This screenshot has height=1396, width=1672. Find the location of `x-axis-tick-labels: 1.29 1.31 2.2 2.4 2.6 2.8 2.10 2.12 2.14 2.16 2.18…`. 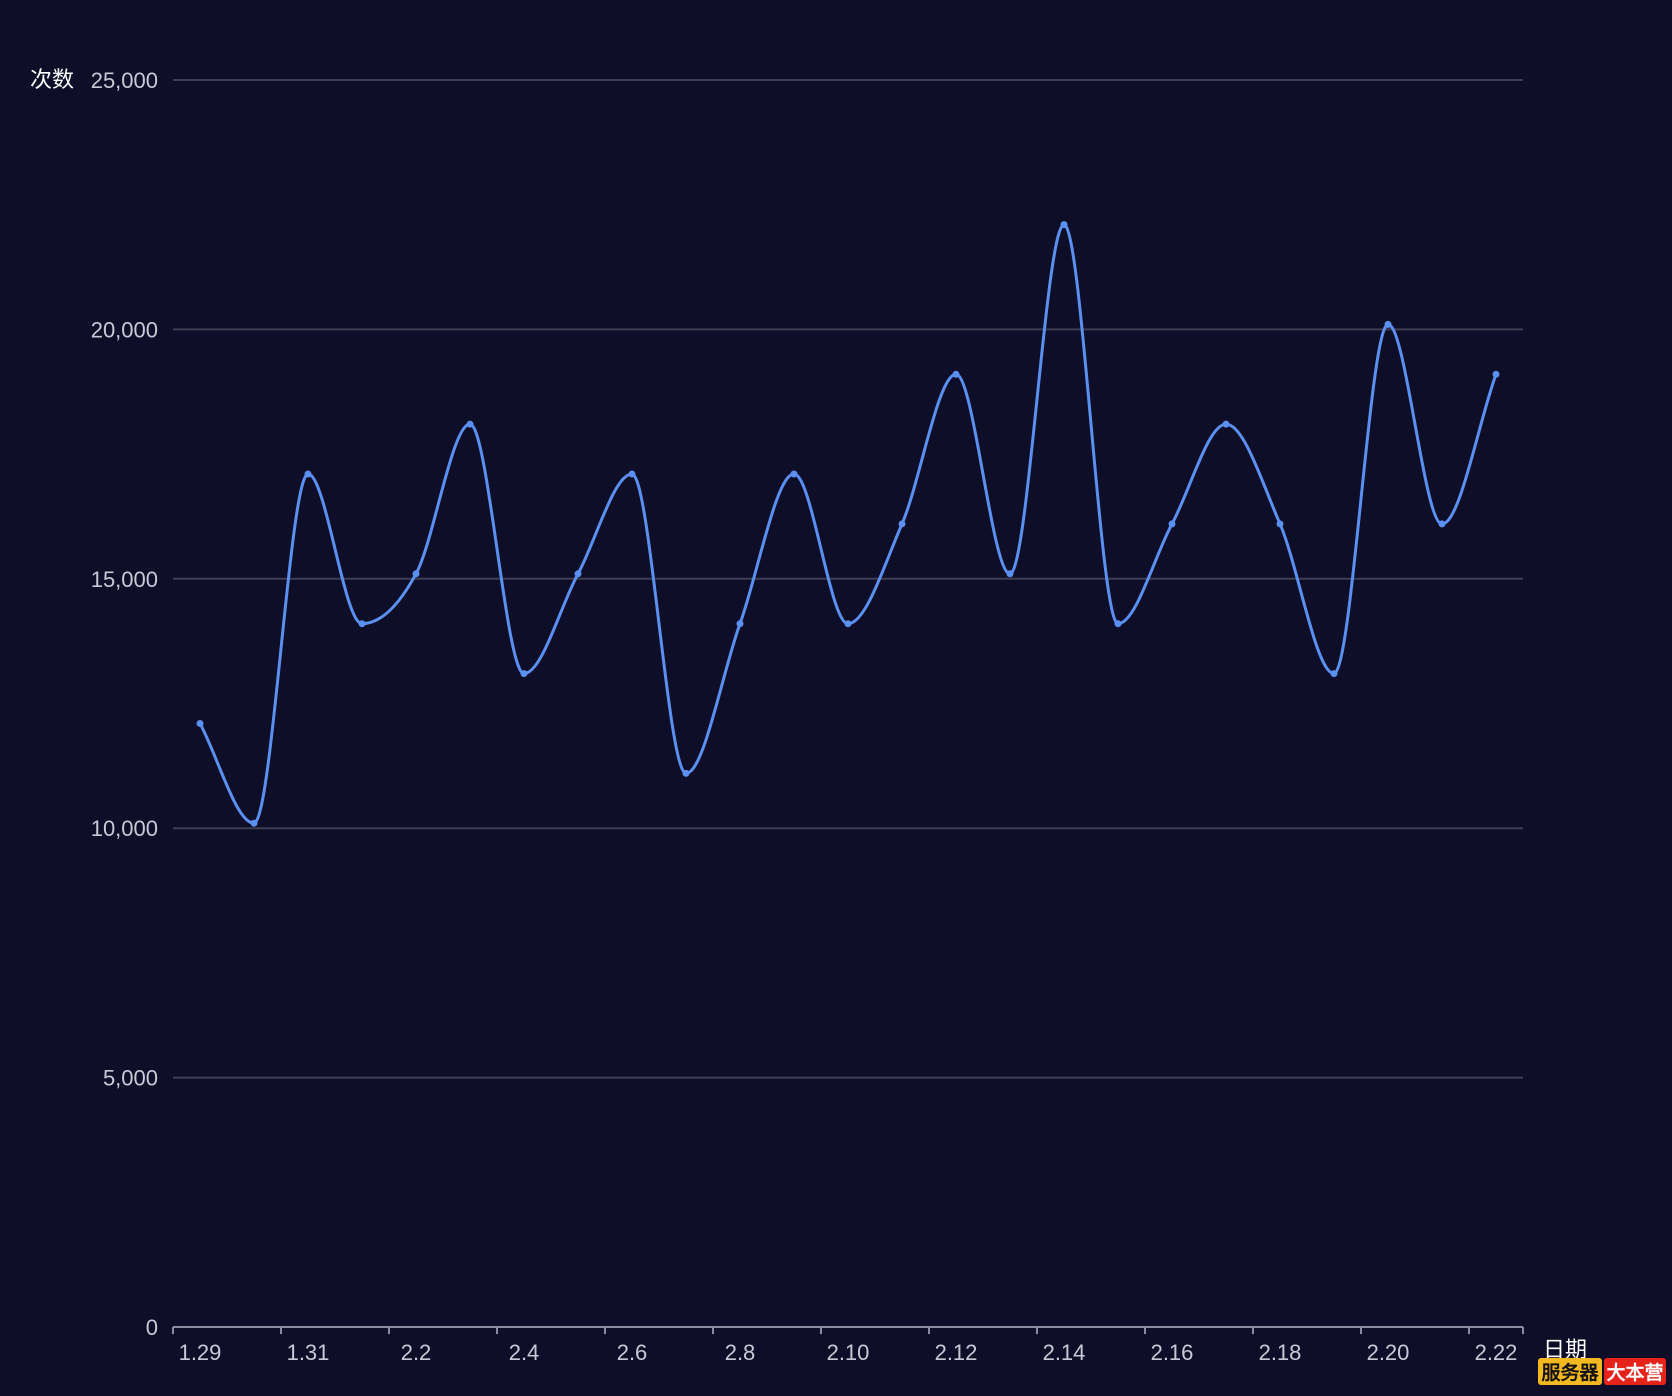

x-axis-tick-labels: 1.29 1.31 2.2 2.4 2.6 2.8 2.10 2.12 2.14 2.16 2.18… is located at coordinates (848, 1352).